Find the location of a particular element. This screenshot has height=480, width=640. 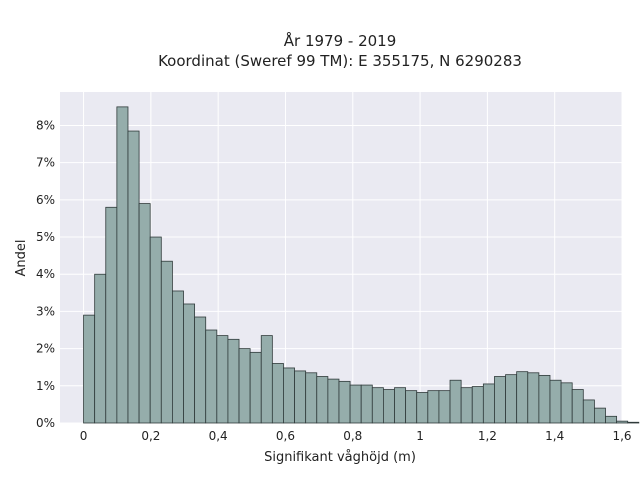

x-tick-label: 0 is located at coordinates (84, 436).